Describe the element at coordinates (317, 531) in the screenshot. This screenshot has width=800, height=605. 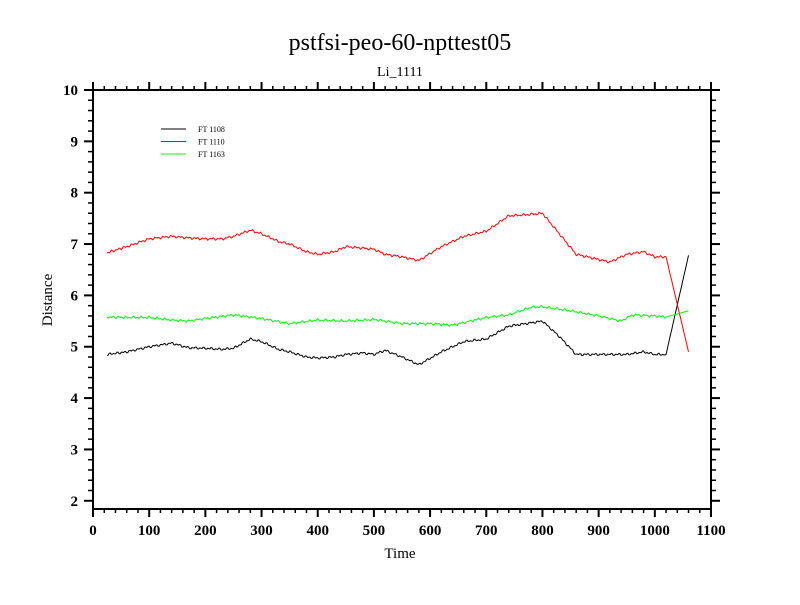
I see `x-tick-label: 400` at that location.